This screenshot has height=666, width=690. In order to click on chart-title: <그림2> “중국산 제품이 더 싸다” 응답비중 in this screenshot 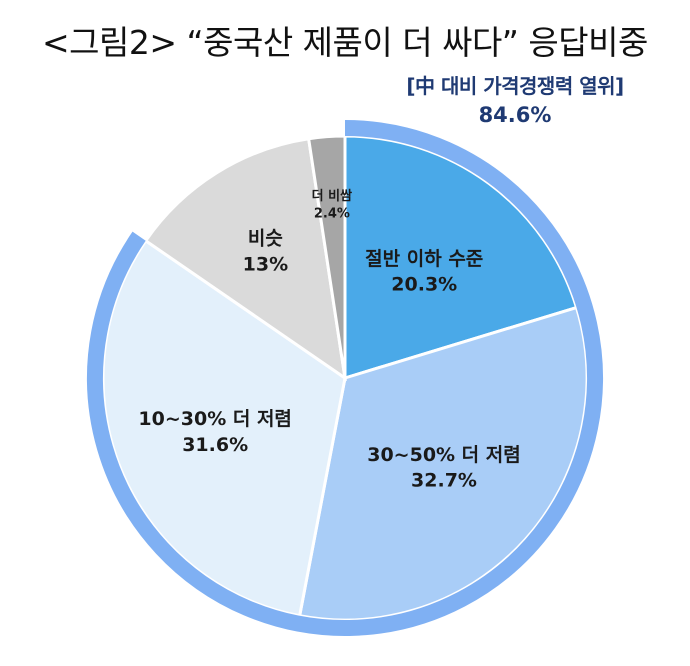, I will do `click(345, 42)`.